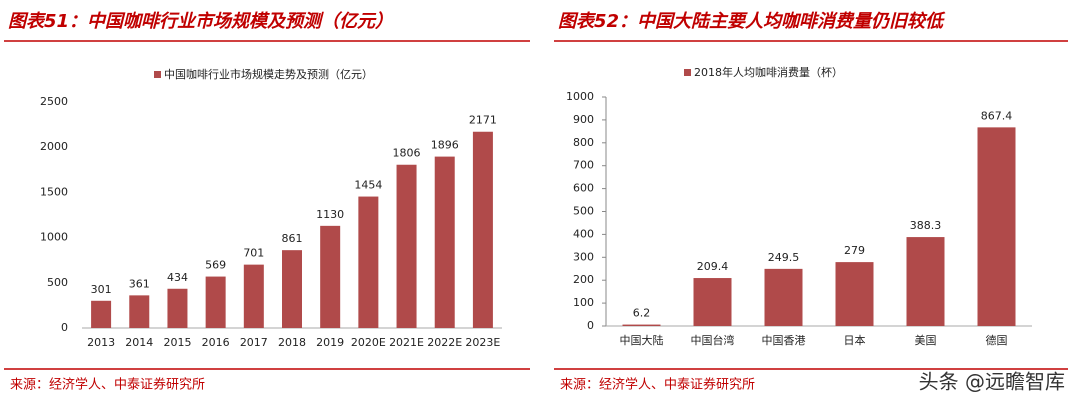  What do you see at coordinates (101, 342) in the screenshot?
I see `x-tick-label: 2013` at bounding box center [101, 342].